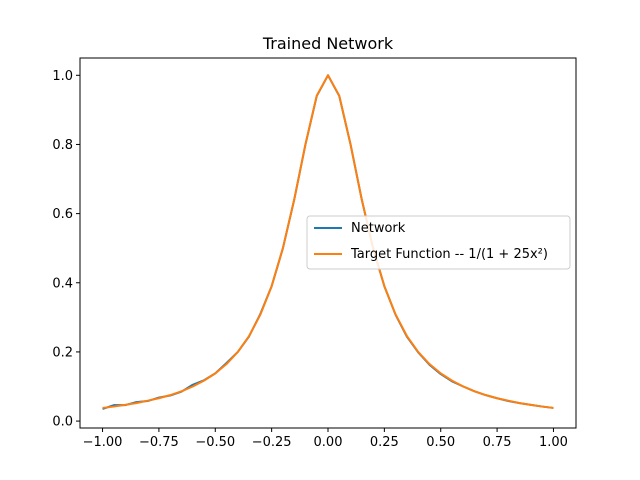 This screenshot has width=640, height=480. I want to click on x-axis: −1.00 −0.75 −0.50 −0.25 0.00 0.25 0.50 0.75 1.00, so click(325, 439).